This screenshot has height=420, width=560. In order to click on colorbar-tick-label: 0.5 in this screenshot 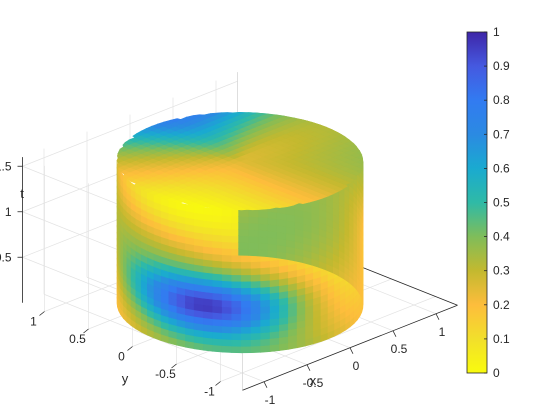, I will do `click(501, 203)`.